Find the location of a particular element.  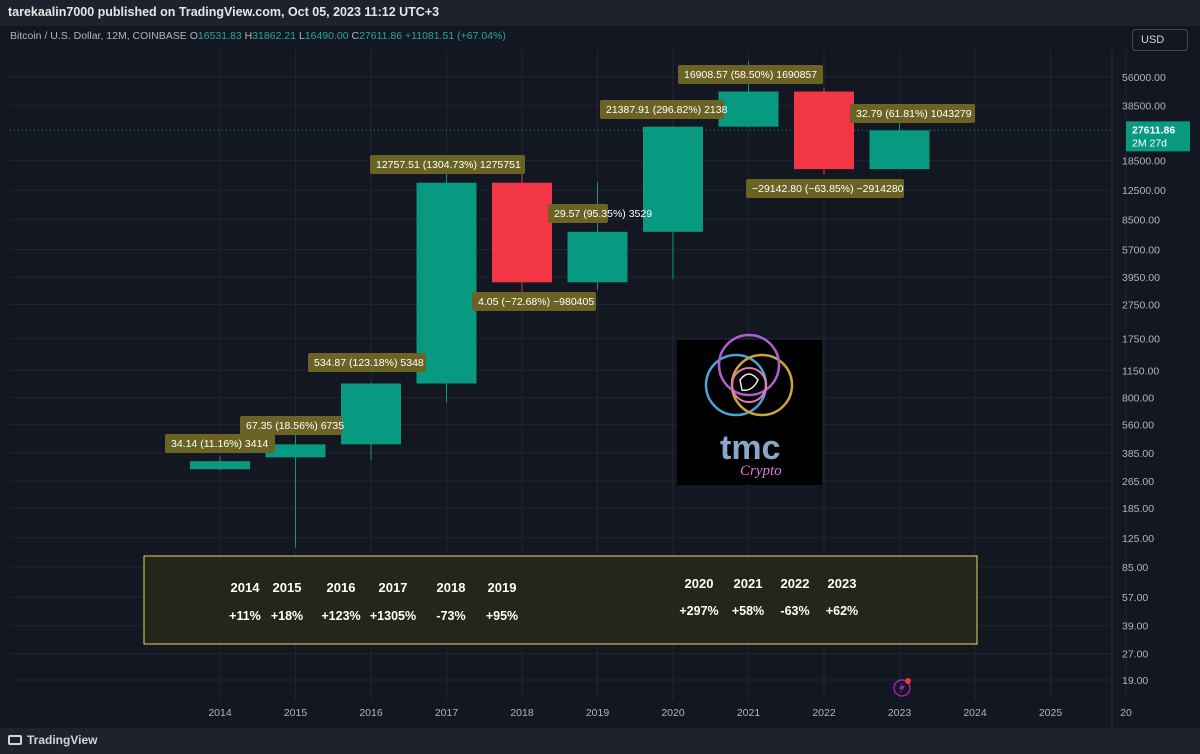

candle-body-2020 is located at coordinates (673, 179).